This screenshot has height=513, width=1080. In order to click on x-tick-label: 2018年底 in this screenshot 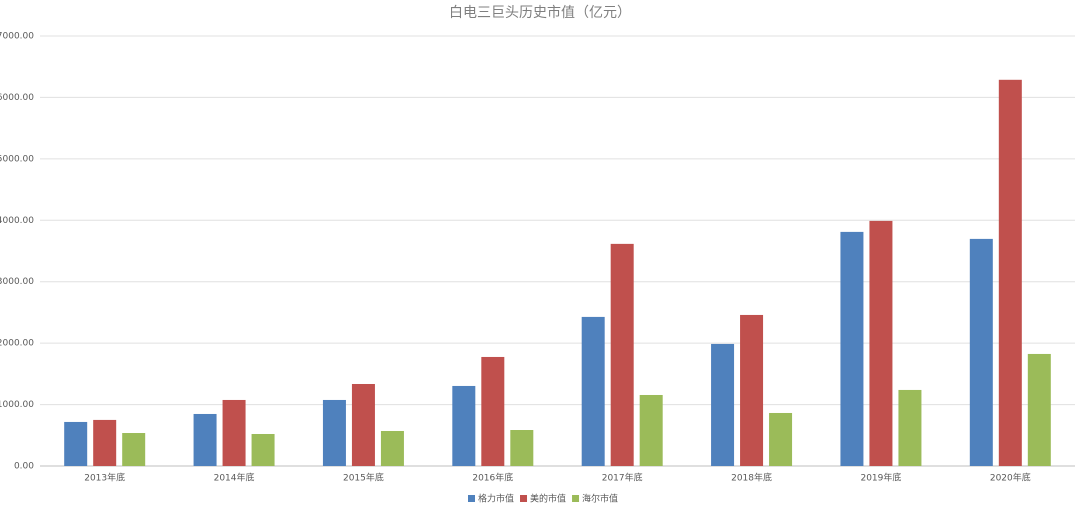, I will do `click(751, 478)`.